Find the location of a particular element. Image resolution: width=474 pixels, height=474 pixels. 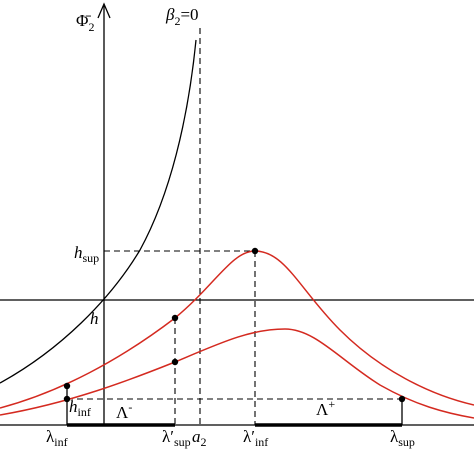

h-inf-main: h is located at coordinates (73, 406).